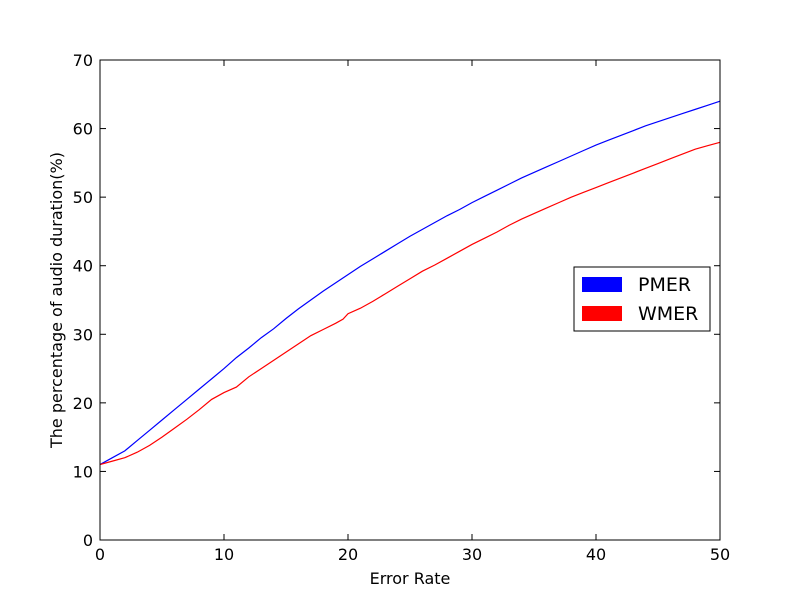 This screenshot has width=800, height=600. Describe the element at coordinates (596, 554) in the screenshot. I see `x-tick-label: 40` at that location.